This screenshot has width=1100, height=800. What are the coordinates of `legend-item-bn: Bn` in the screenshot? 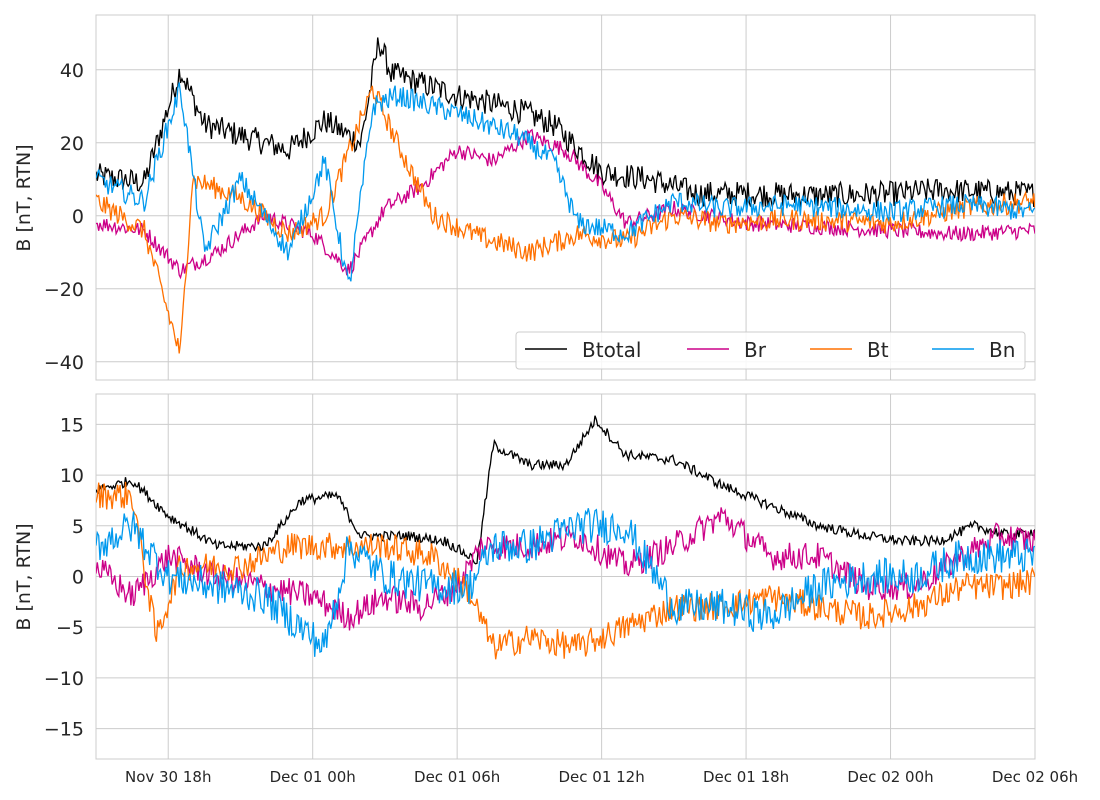 It's located at (973, 350).